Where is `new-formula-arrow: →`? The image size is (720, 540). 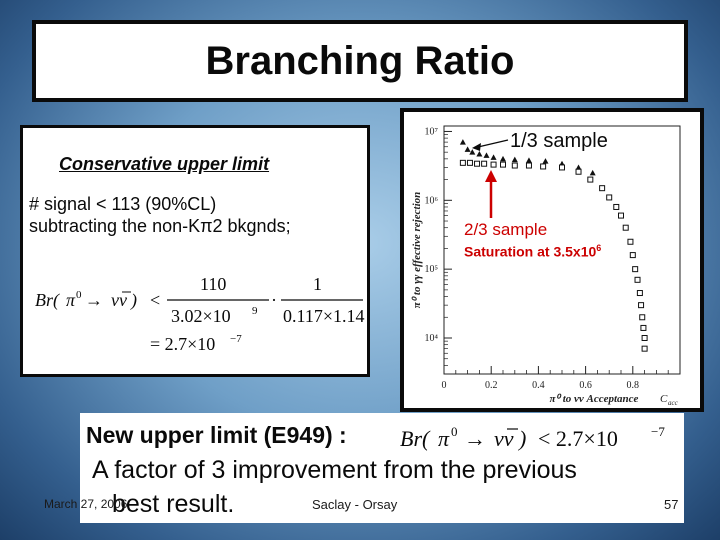 new-formula-arrow: → is located at coordinates (475, 438).